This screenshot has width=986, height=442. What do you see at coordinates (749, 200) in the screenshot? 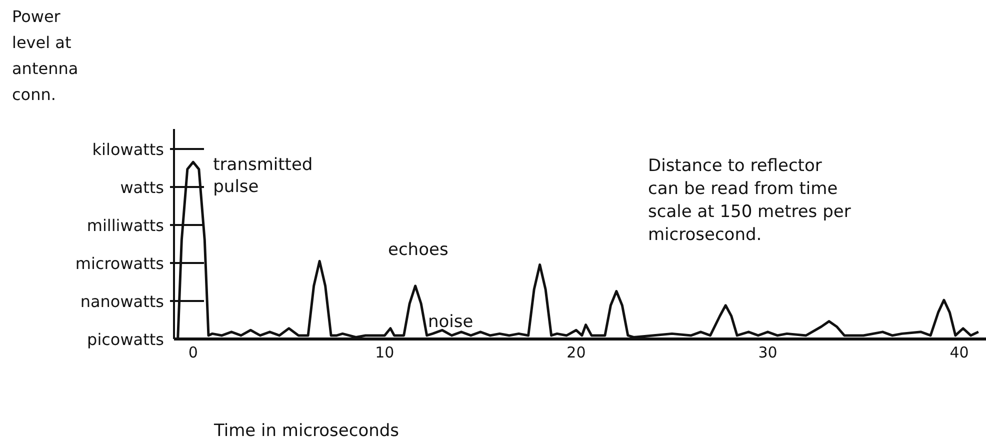
I see `annotation: Distance to reflector can be read from time scale at 150 metres per microsecond.` at bounding box center [749, 200].